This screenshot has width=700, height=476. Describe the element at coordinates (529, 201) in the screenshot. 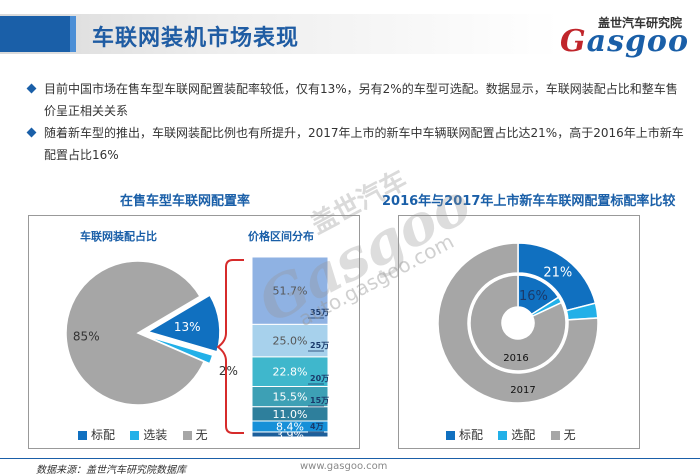

I see `right-panel-title: 2016年与2017年上市新车车联网配置标配率比较` at that location.